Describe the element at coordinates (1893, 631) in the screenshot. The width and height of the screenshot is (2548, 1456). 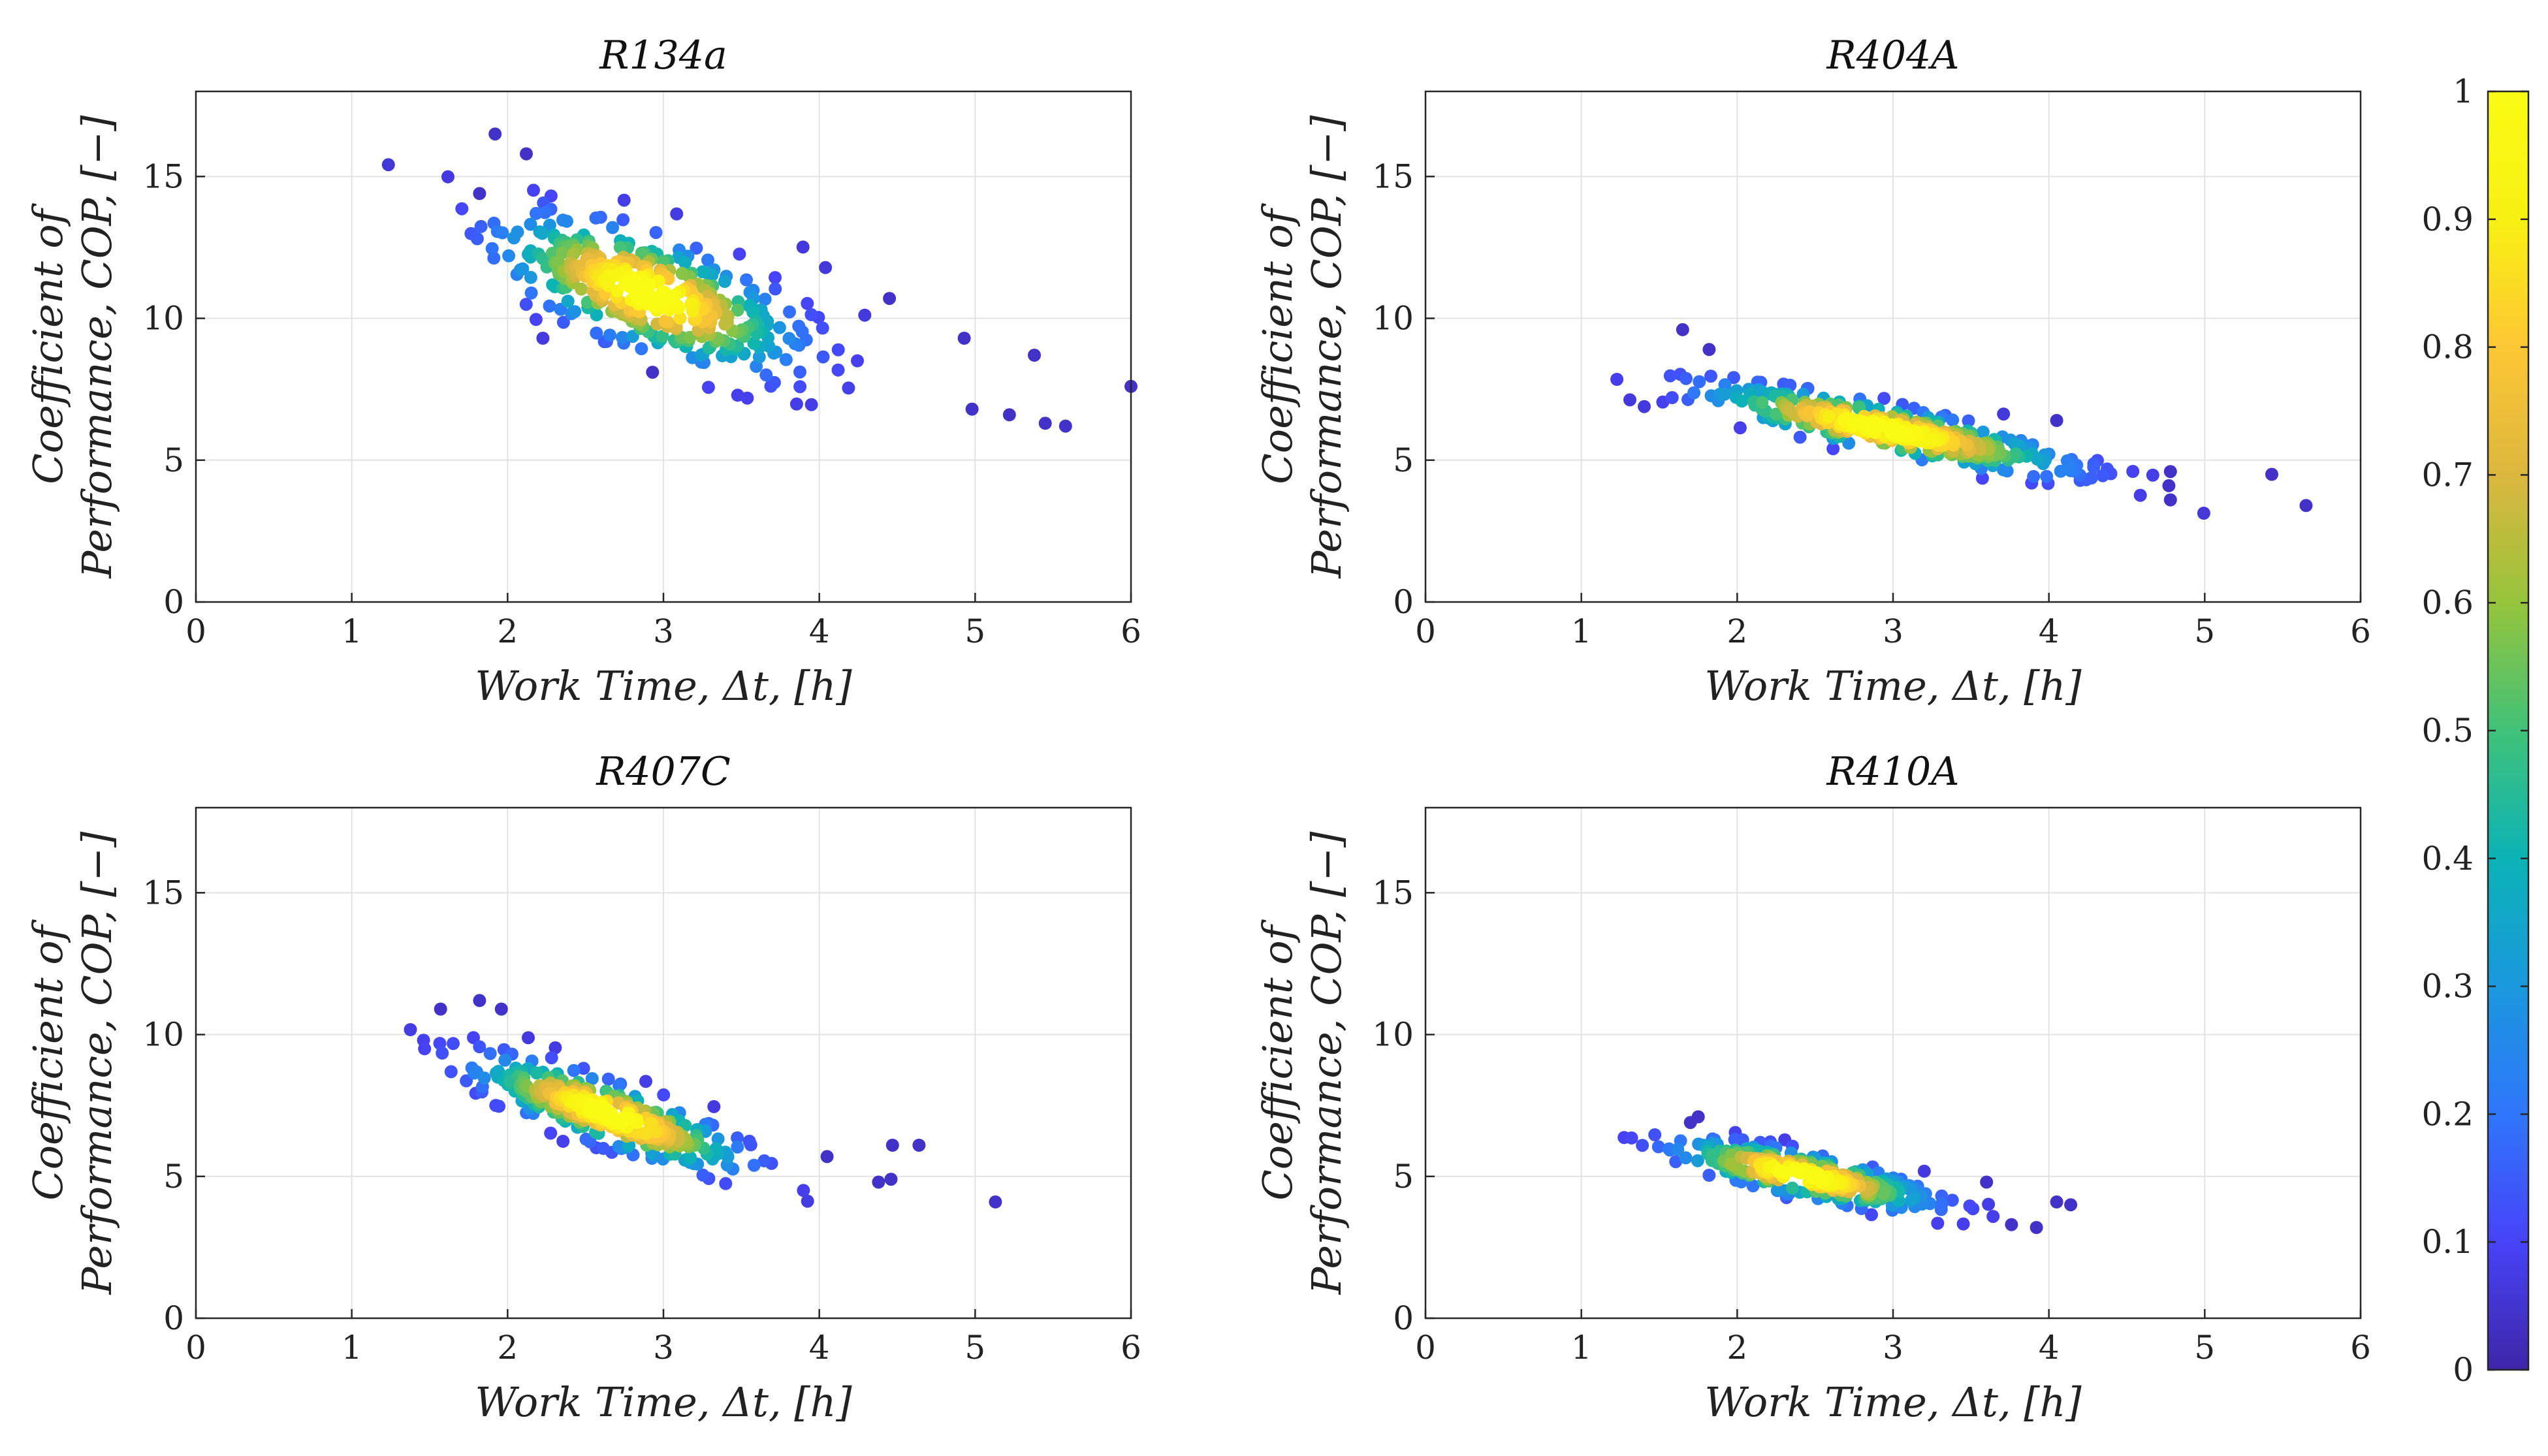
I see `x-tick-label: 3` at that location.